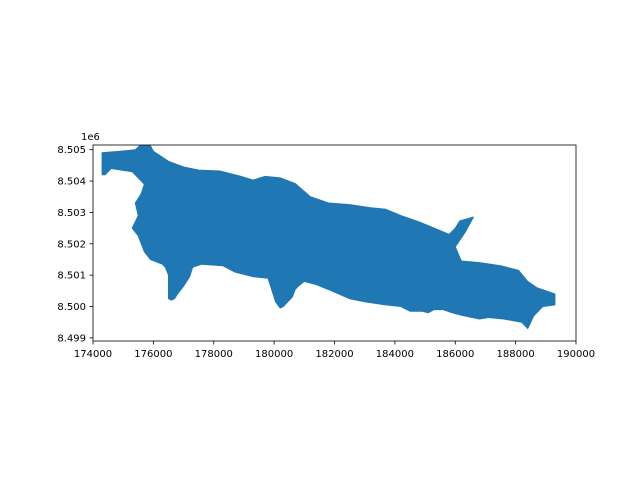  I want to click on x-tick-label: 174000, so click(93, 354).